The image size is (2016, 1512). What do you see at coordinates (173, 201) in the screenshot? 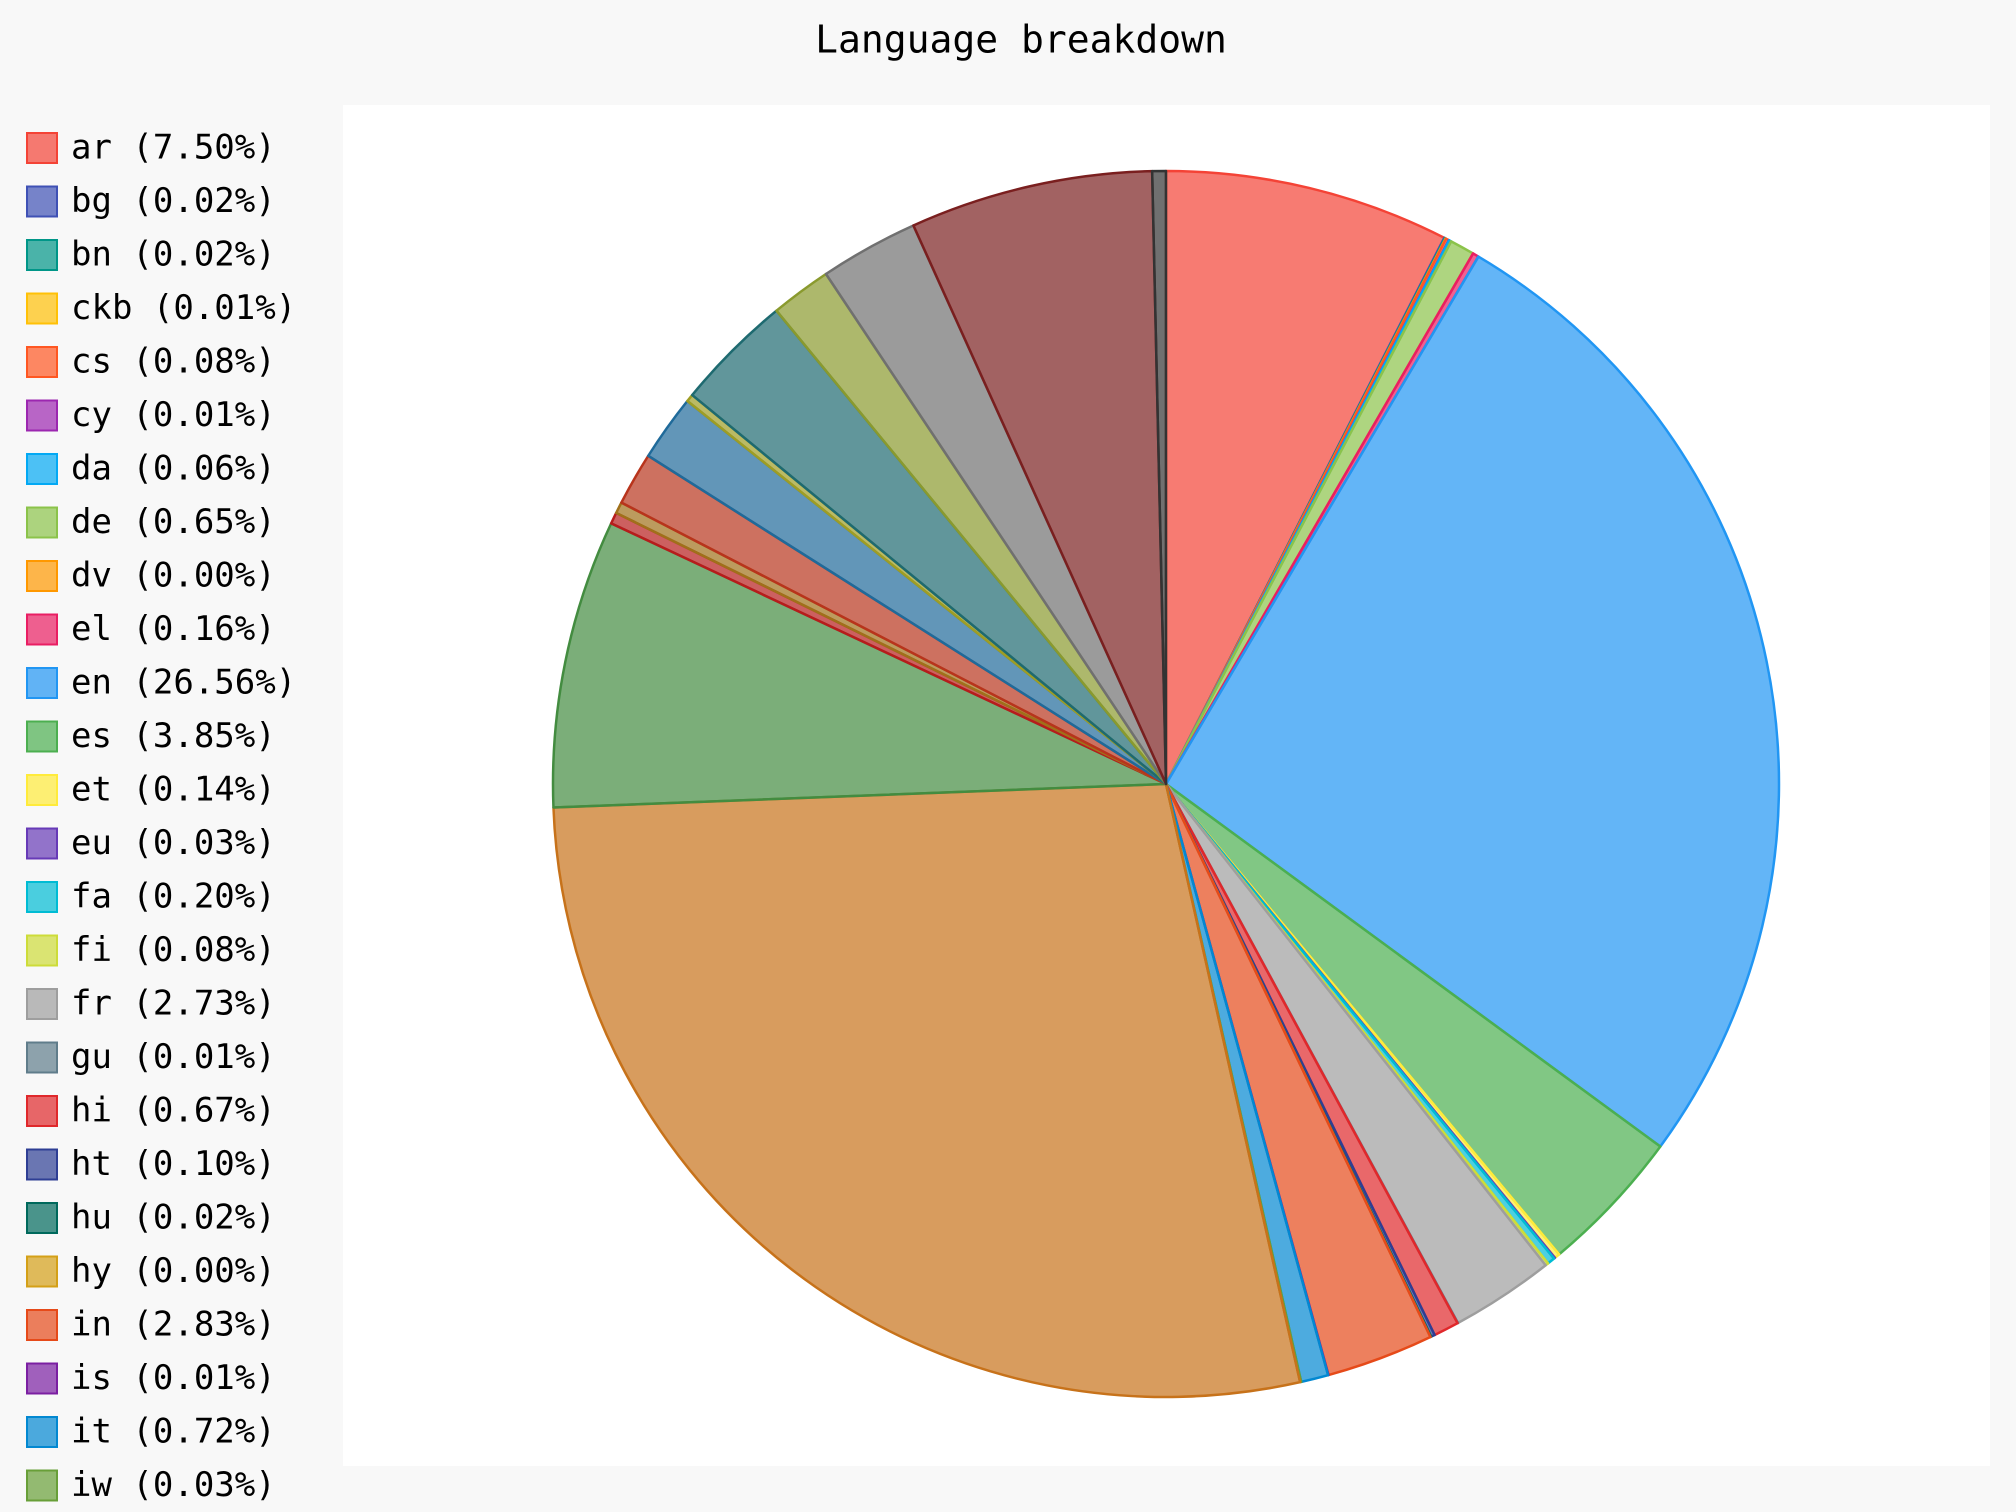
I see `legend-label: bg (0.02%)` at bounding box center [173, 201].